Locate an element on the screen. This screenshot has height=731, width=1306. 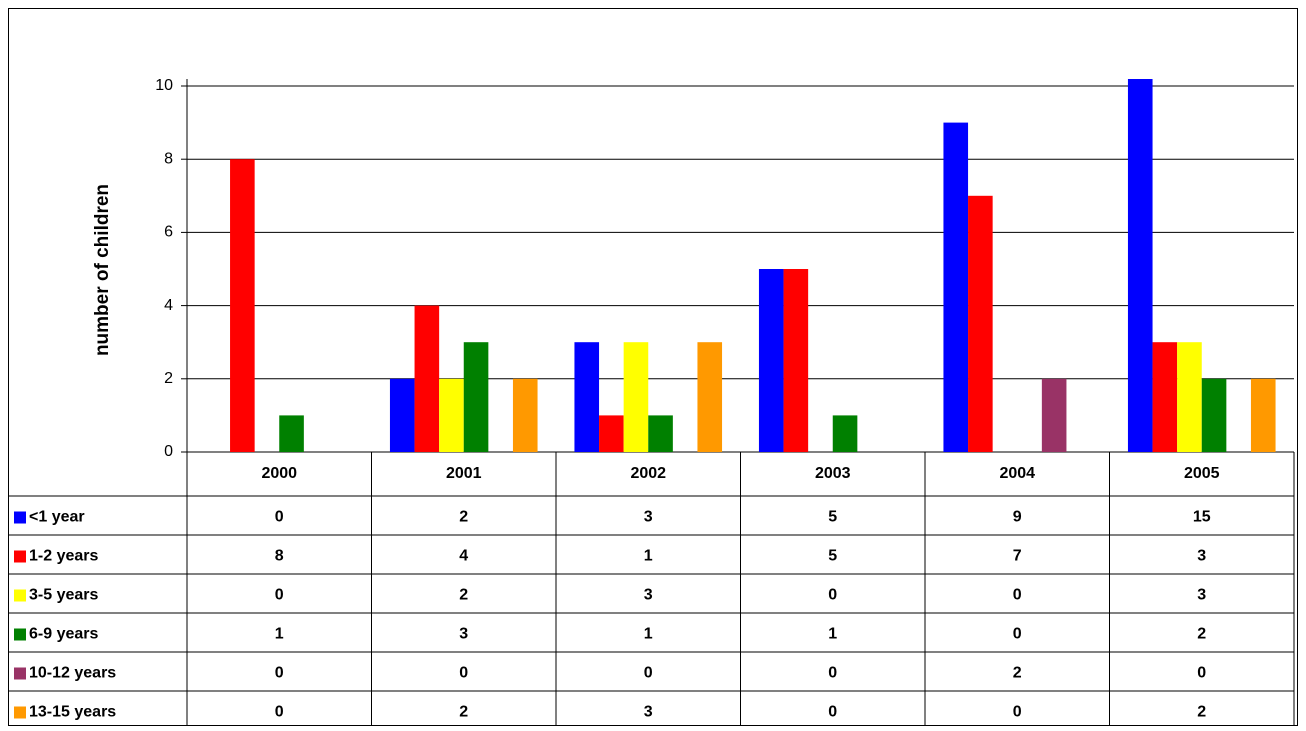
y-tick-label: 0 is located at coordinates (168, 451).